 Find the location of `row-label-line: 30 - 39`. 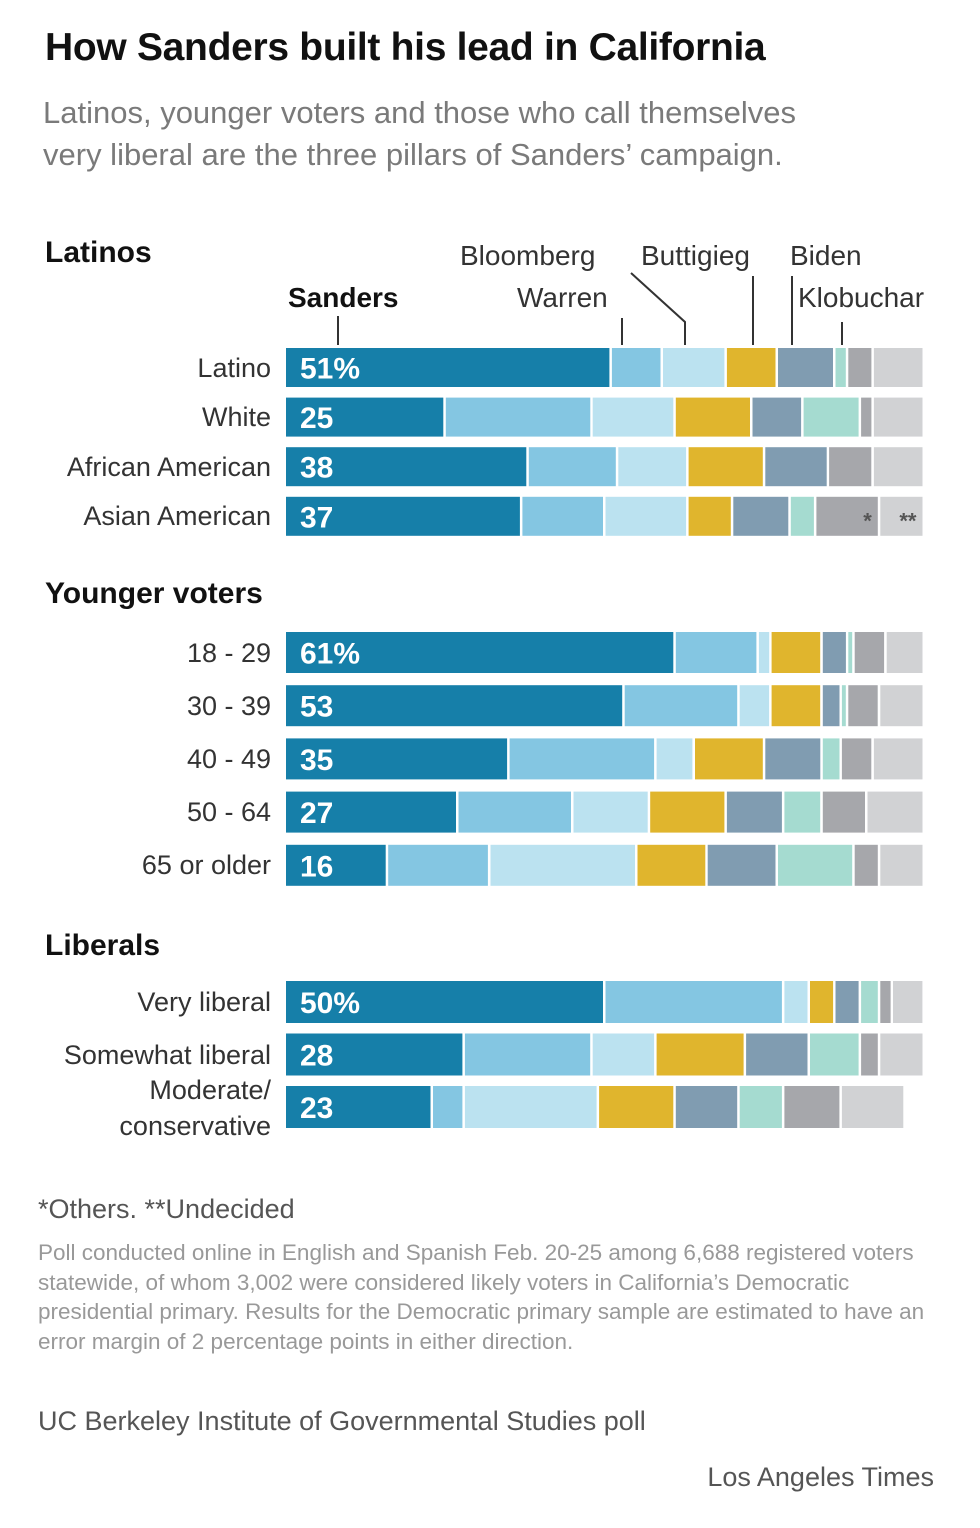

row-label-line: 30 - 39 is located at coordinates (228, 705).